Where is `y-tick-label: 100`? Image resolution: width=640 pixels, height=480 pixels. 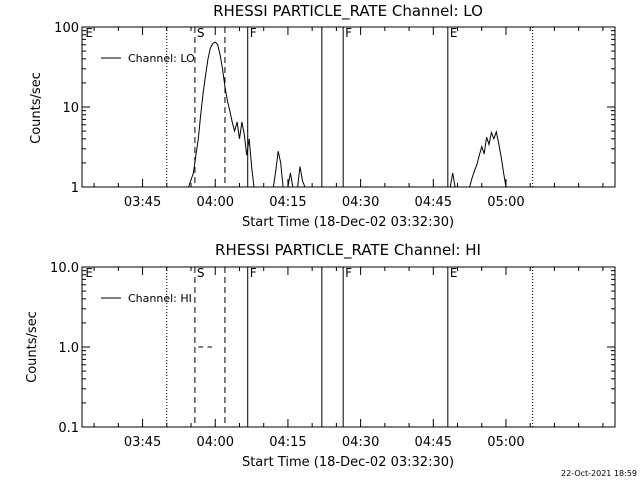
y-tick-label: 100 is located at coordinates (66, 28).